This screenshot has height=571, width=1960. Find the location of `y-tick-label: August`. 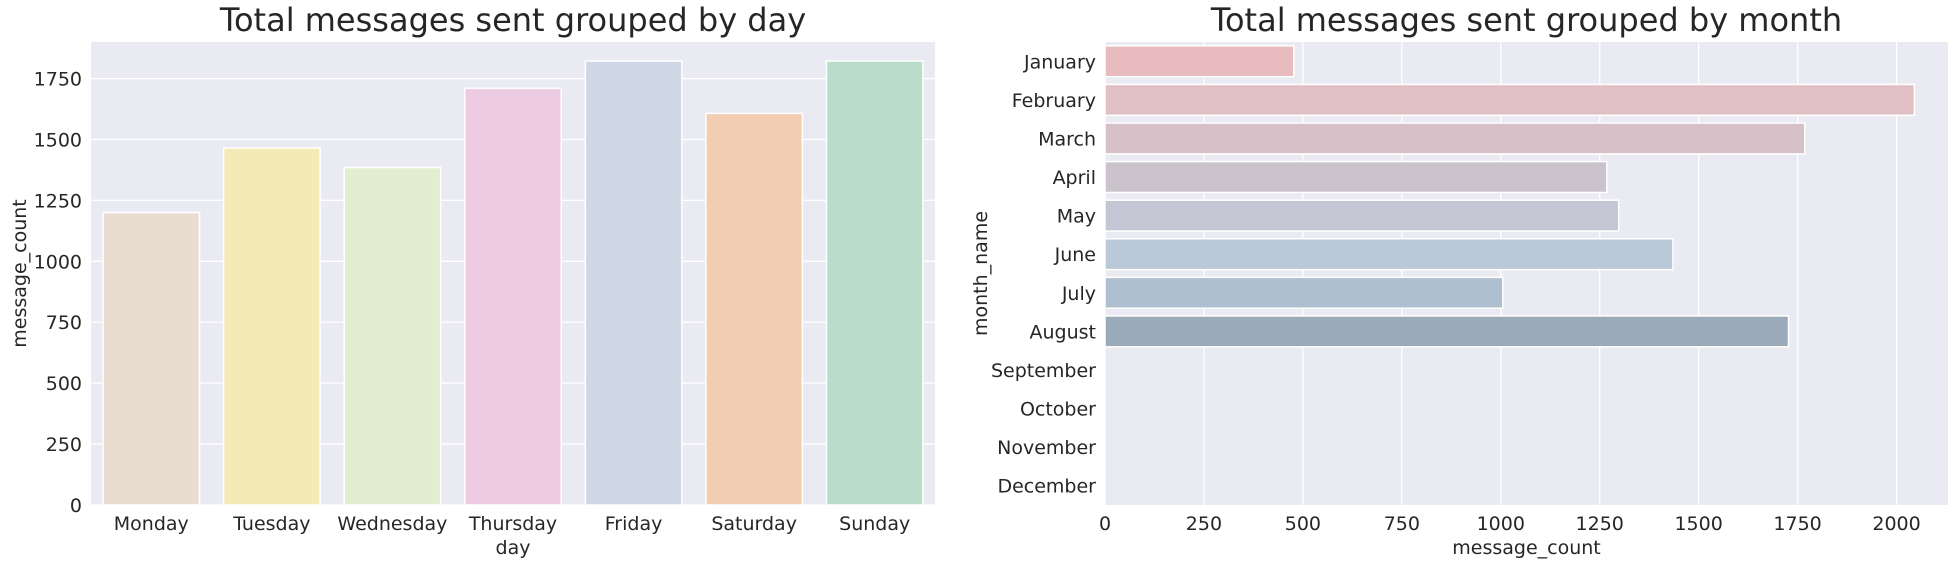

y-tick-label: August is located at coordinates (1063, 332).